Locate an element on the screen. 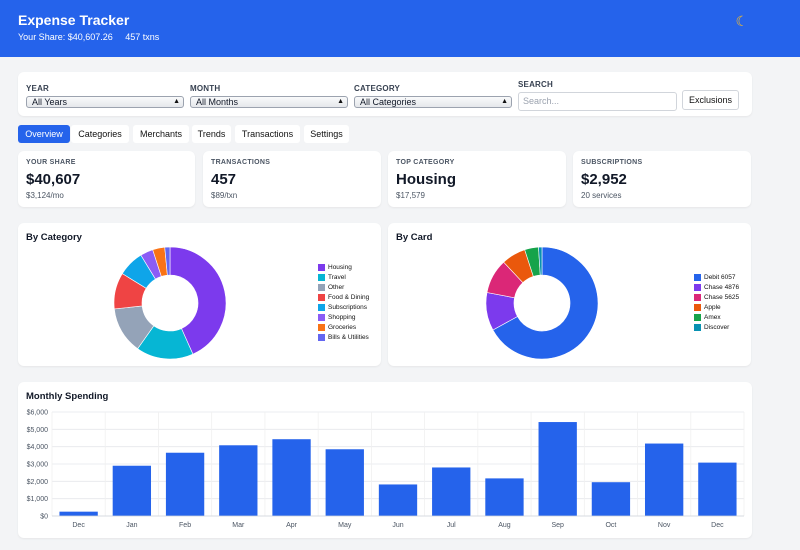 The width and height of the screenshot is (800, 550). tab-categories: Categories is located at coordinates (100, 134).